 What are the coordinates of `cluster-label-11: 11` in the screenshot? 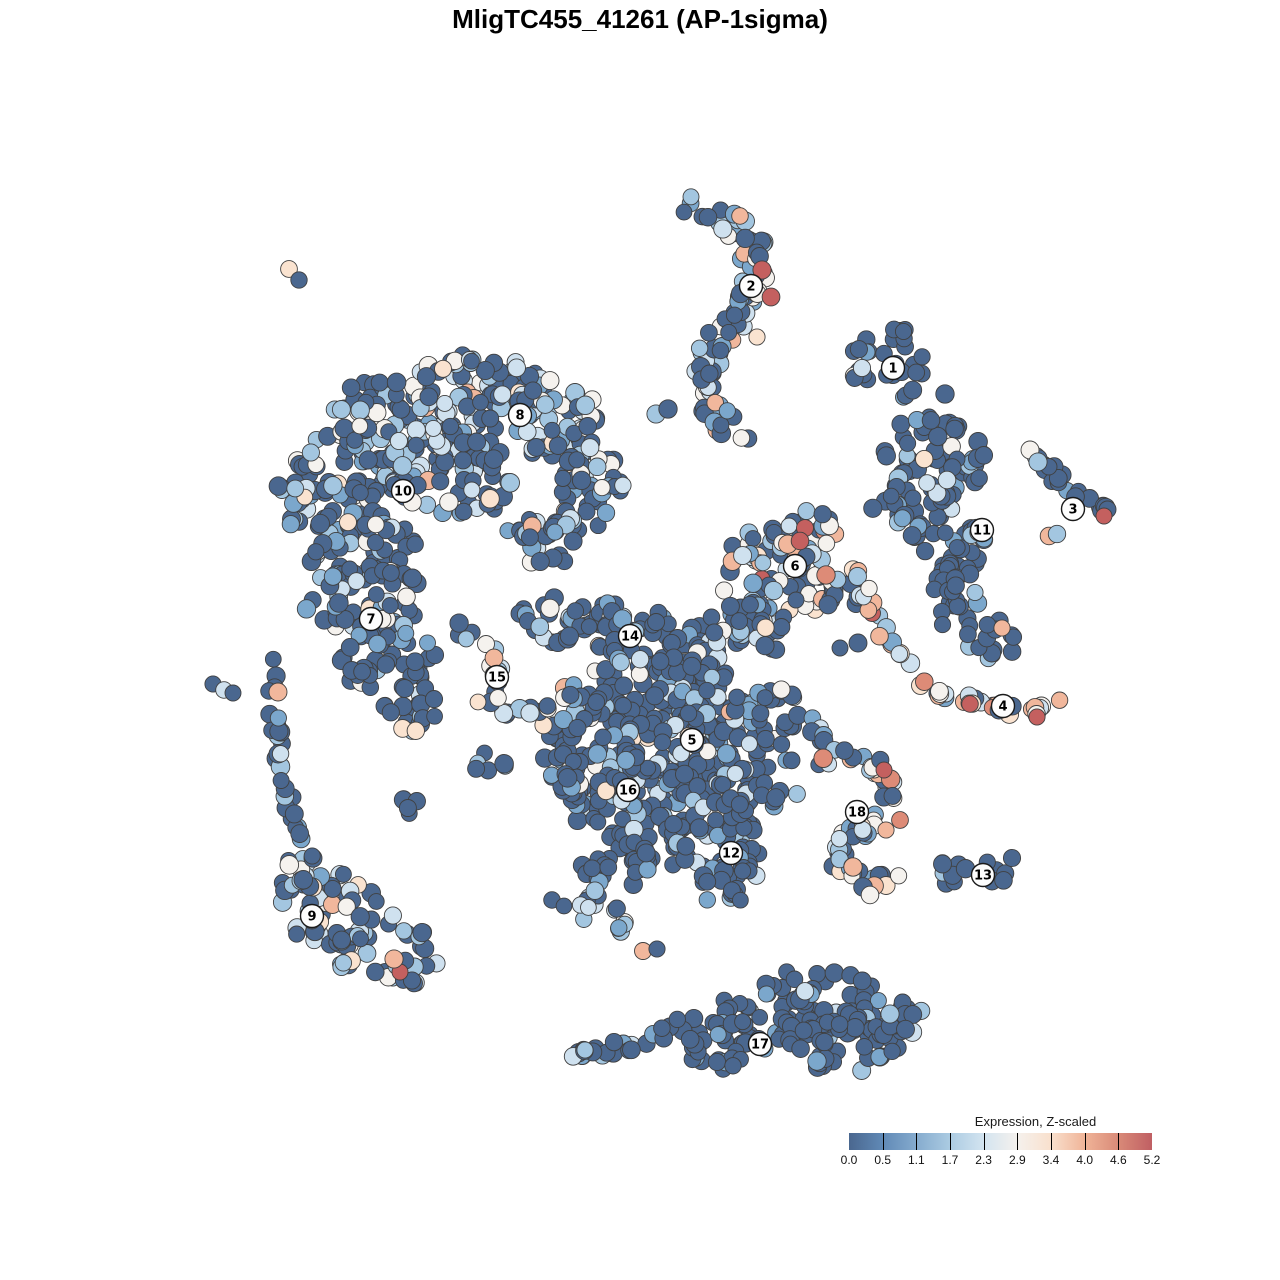 It's located at (982, 530).